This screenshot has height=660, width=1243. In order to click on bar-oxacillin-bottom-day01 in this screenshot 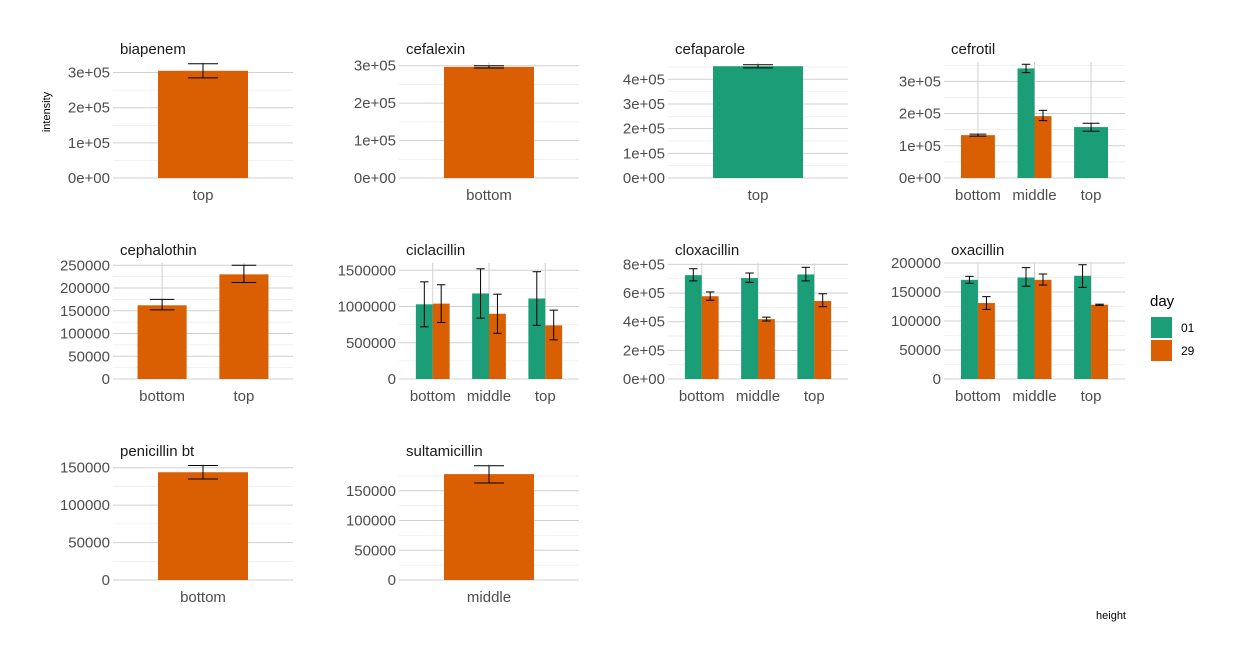, I will do `click(969, 329)`.